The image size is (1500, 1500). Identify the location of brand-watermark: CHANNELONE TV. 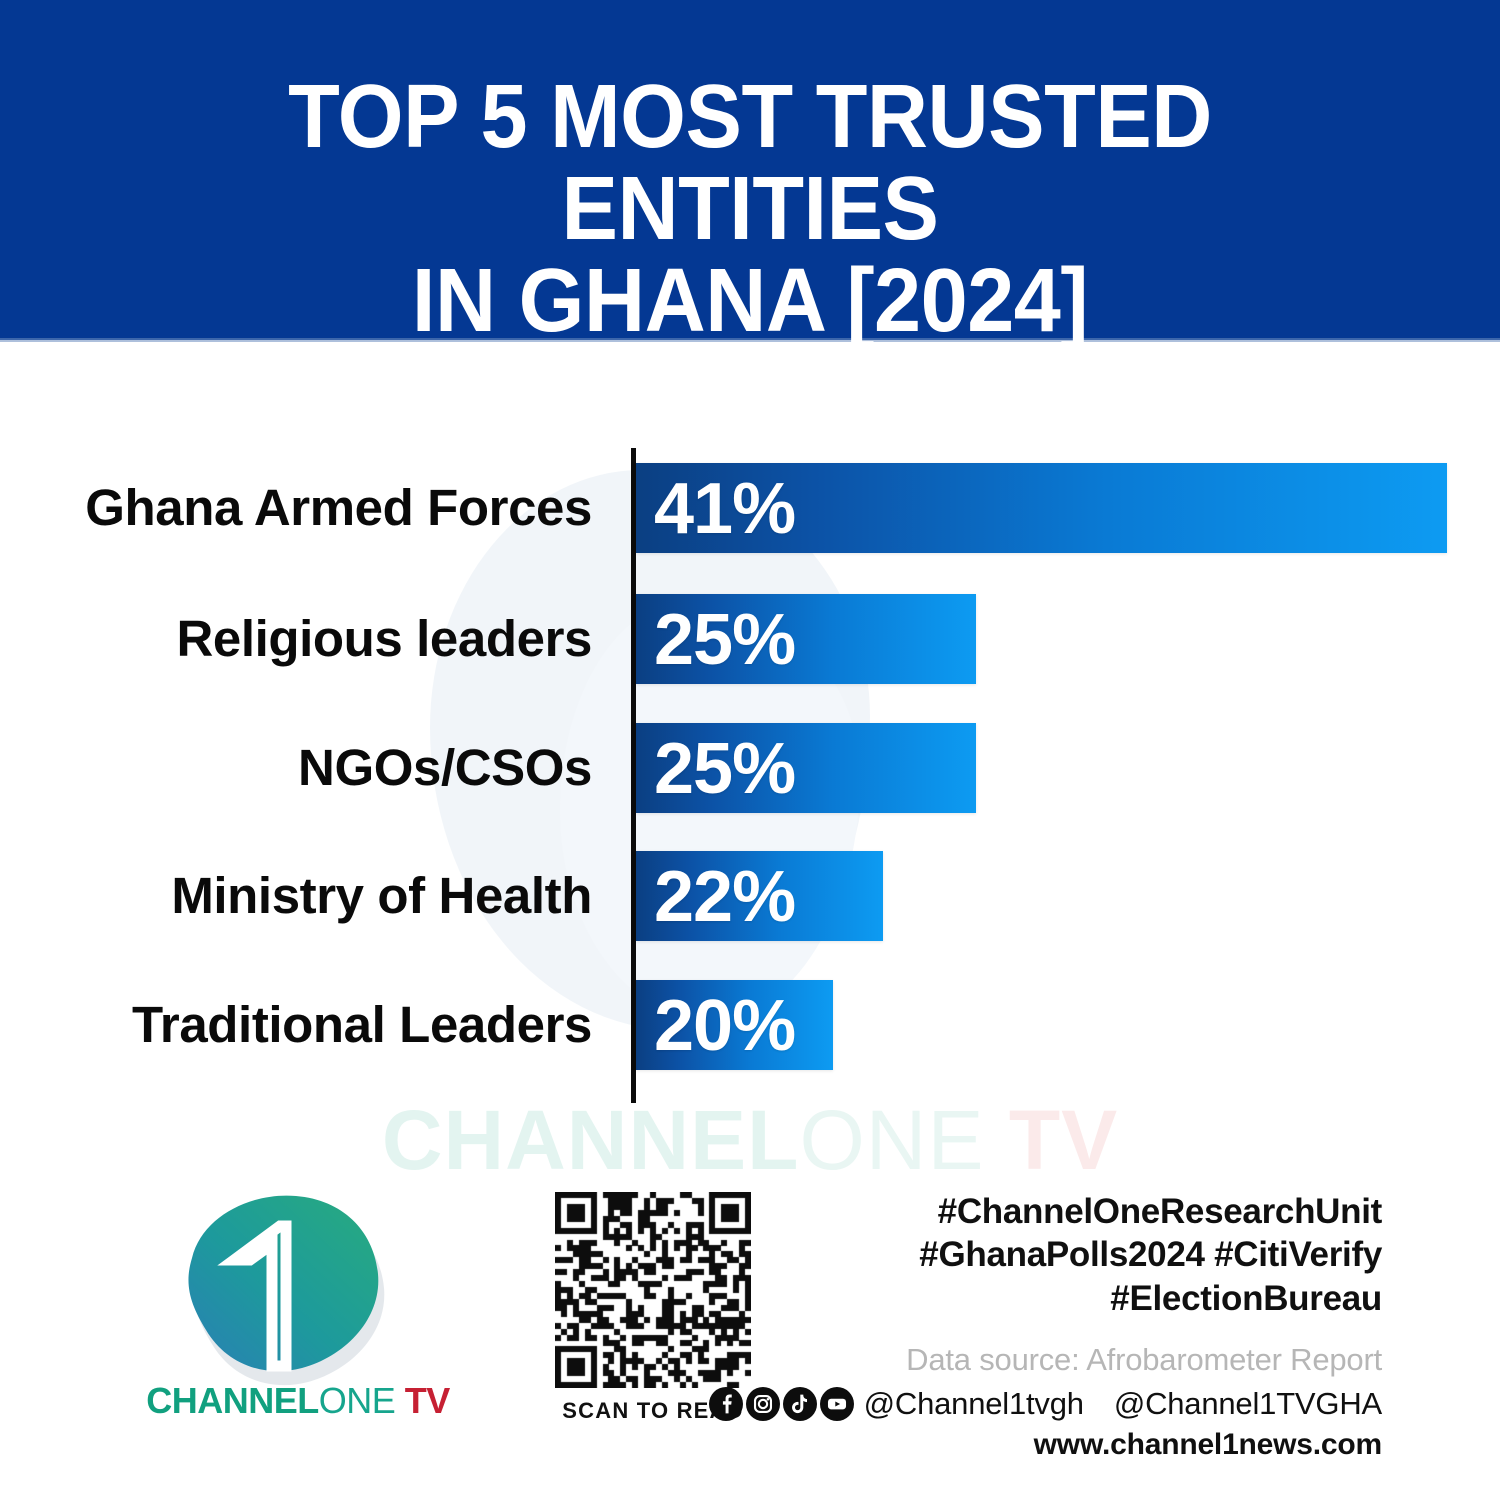
(750, 1140).